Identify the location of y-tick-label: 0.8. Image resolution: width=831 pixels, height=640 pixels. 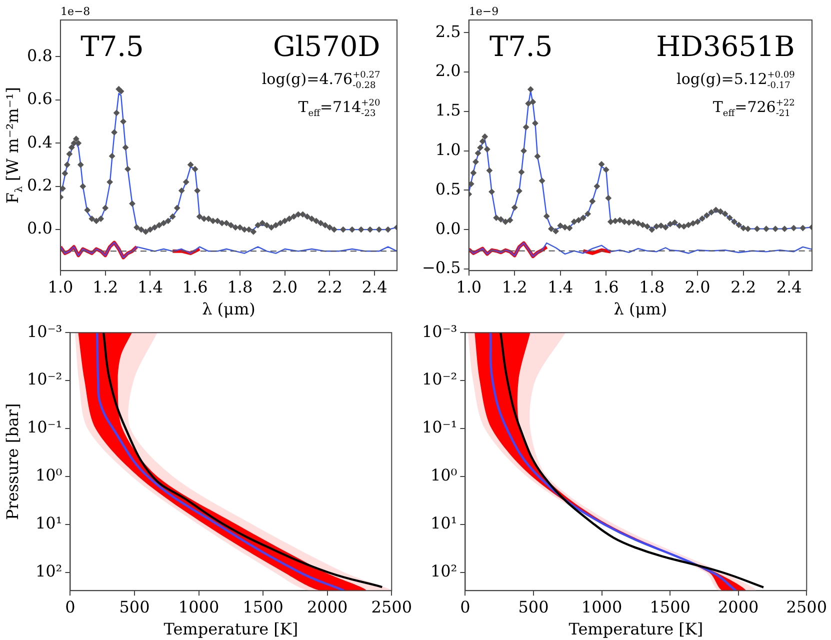
(39, 55).